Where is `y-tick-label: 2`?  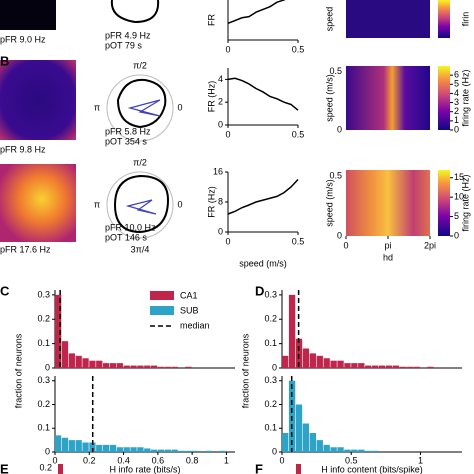
y-tick-label: 2 is located at coordinates (220, 102).